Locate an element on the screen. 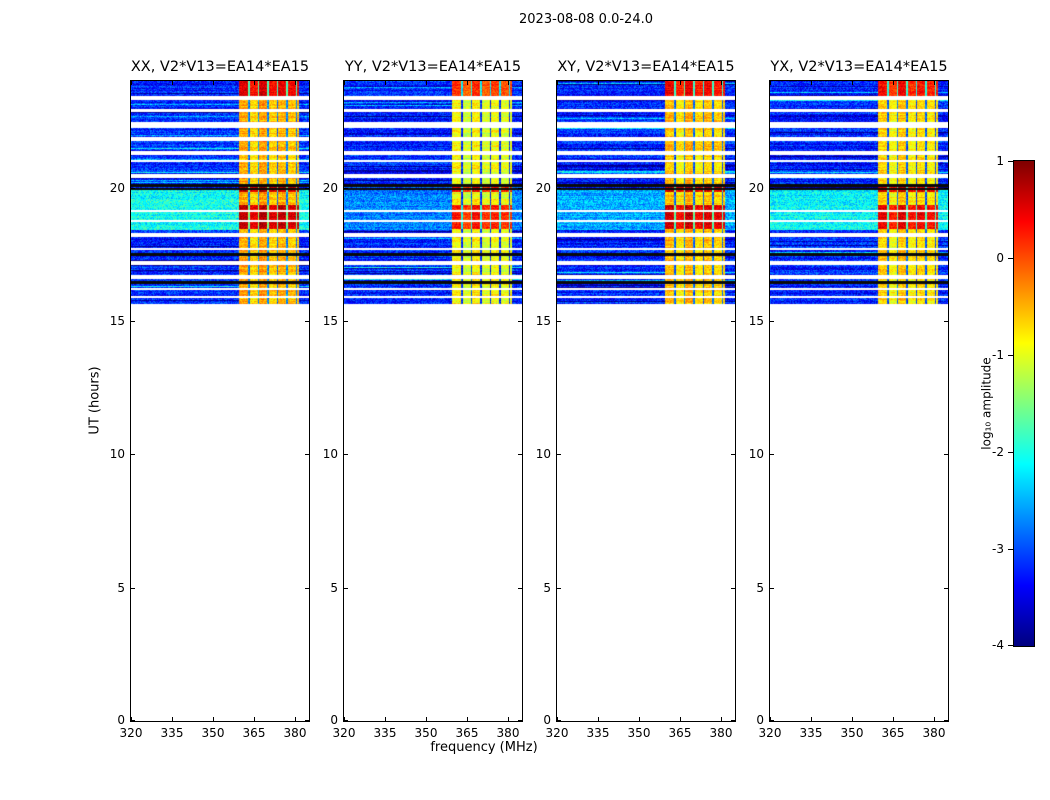  spectrogram-canvas-yy is located at coordinates (433, 401).